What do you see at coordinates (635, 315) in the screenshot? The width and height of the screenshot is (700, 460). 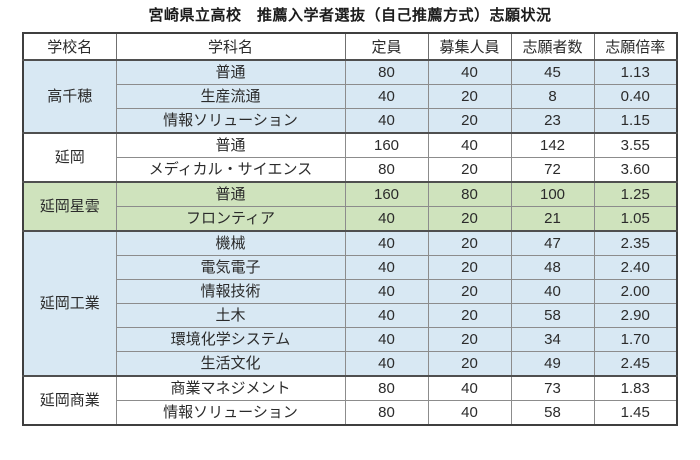 I see `ratio-cell: 2.90` at bounding box center [635, 315].